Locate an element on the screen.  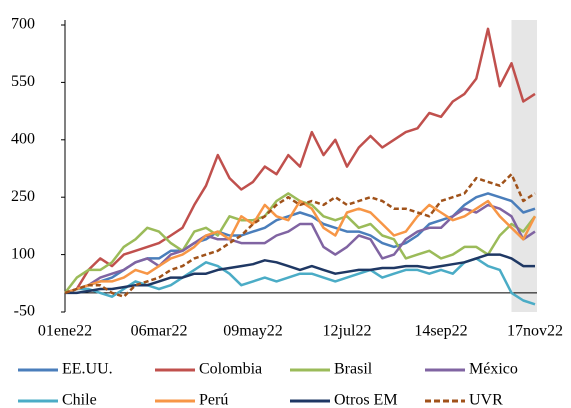
y-tick-label: 100 is located at coordinates (23, 253).